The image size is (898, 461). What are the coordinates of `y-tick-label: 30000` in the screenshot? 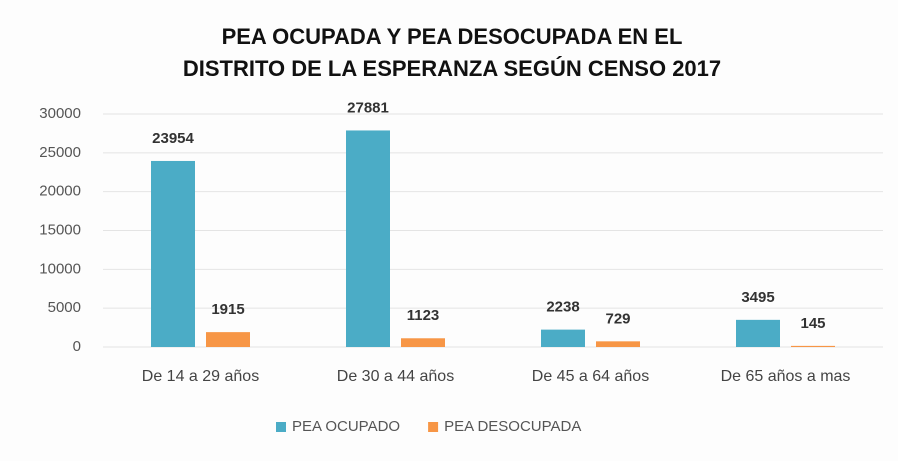 It's located at (60, 113).